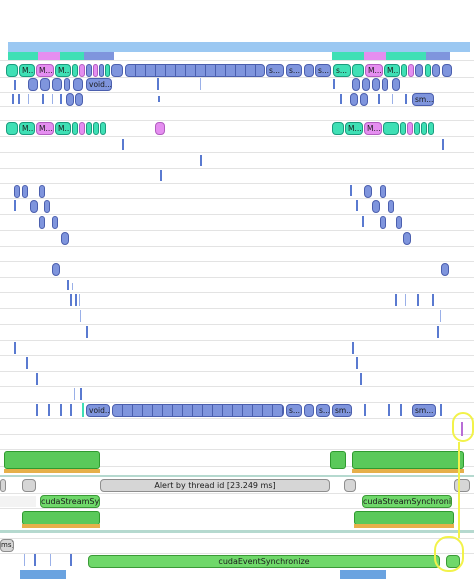 The image size is (474, 579). I want to click on kernel-sequence, so click(195, 70).